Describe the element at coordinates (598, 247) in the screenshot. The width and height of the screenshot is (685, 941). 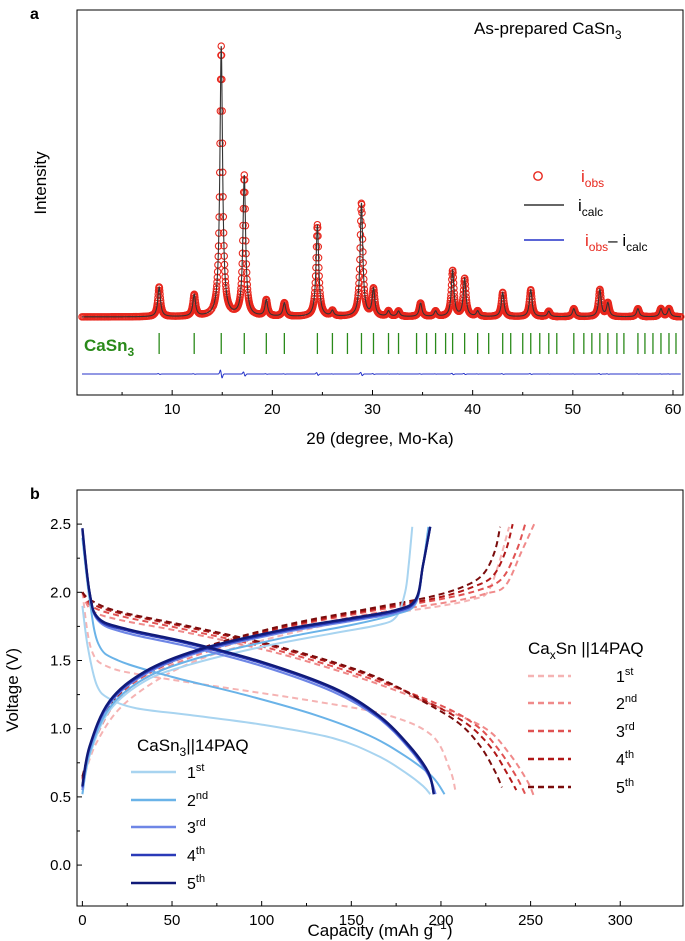
I see `legend-diff-obs-sub: obs` at that location.